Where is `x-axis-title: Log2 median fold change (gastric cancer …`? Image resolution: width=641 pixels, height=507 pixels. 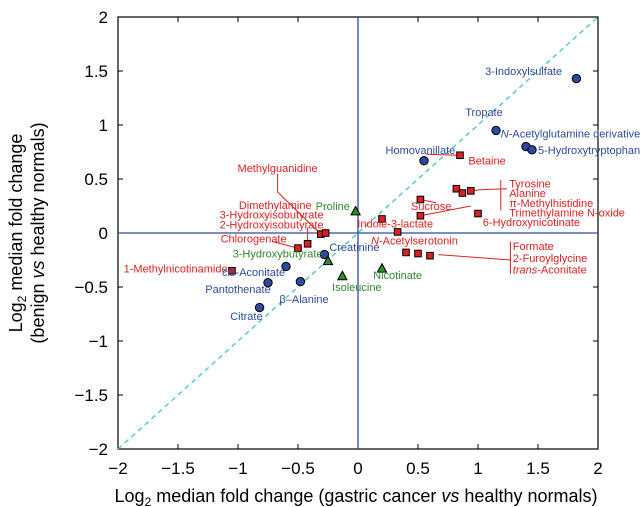
x-axis-title: Log2 median fold change (gastric cancer … is located at coordinates (356, 496).